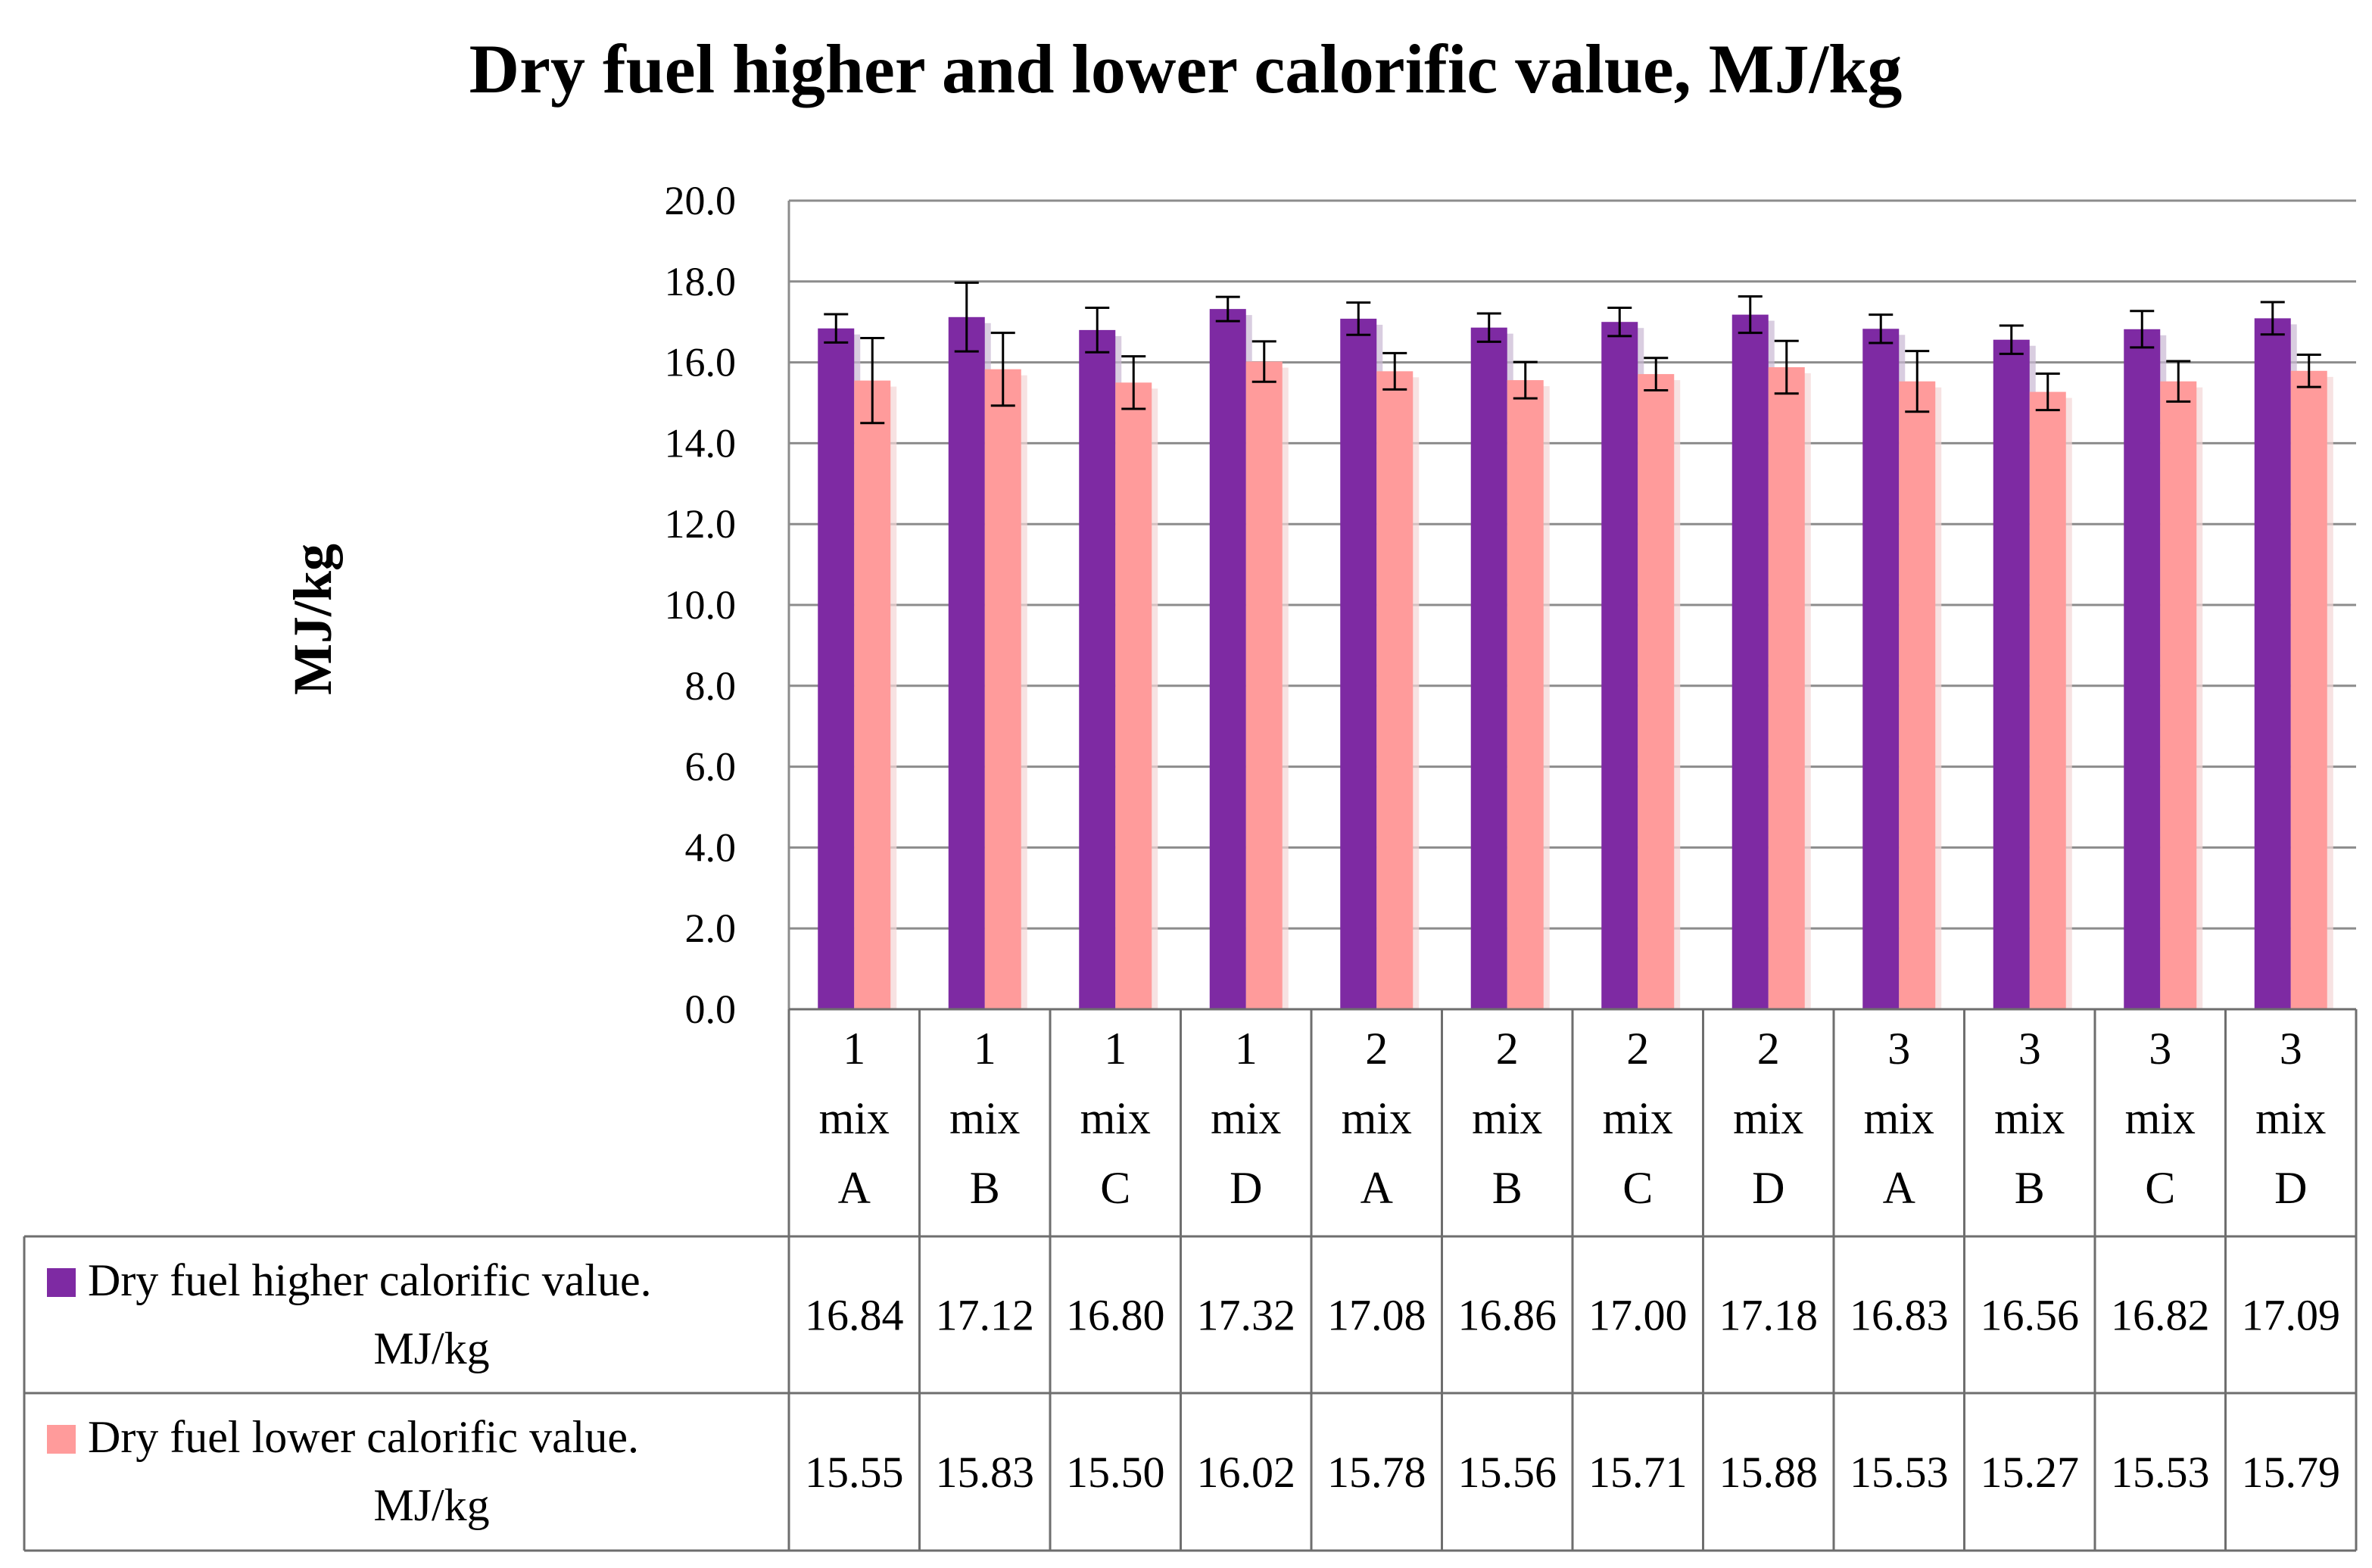 The width and height of the screenshot is (2372, 1568). What do you see at coordinates (701, 200) in the screenshot?
I see `y-tick-label: 20.0` at bounding box center [701, 200].